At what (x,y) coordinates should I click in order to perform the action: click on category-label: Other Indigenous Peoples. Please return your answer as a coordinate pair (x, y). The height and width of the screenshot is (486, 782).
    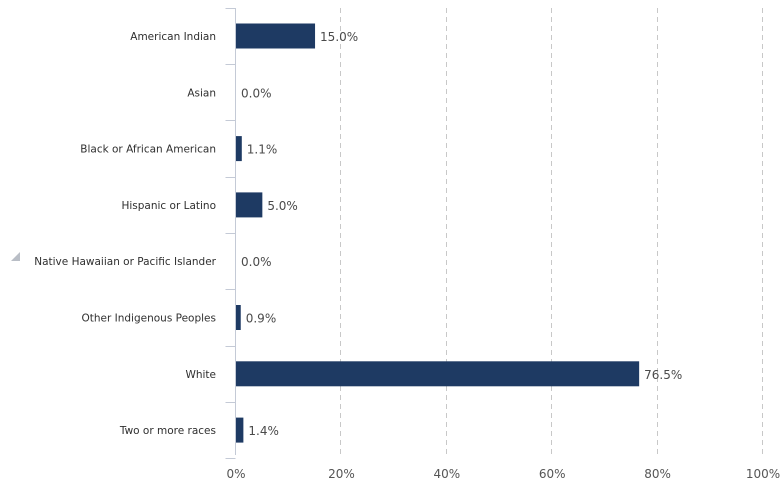
    Looking at the image, I should click on (148, 319).